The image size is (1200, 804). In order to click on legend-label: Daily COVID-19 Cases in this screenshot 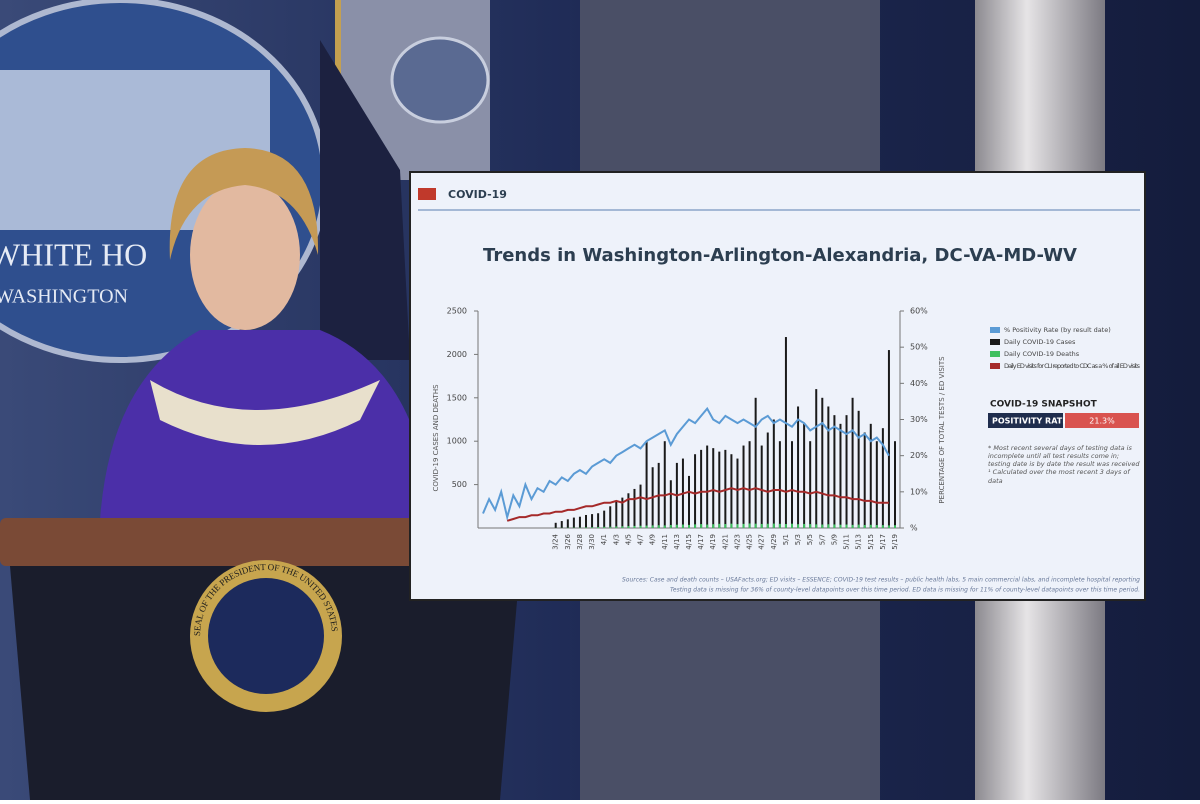, I will do `click(1040, 342)`.